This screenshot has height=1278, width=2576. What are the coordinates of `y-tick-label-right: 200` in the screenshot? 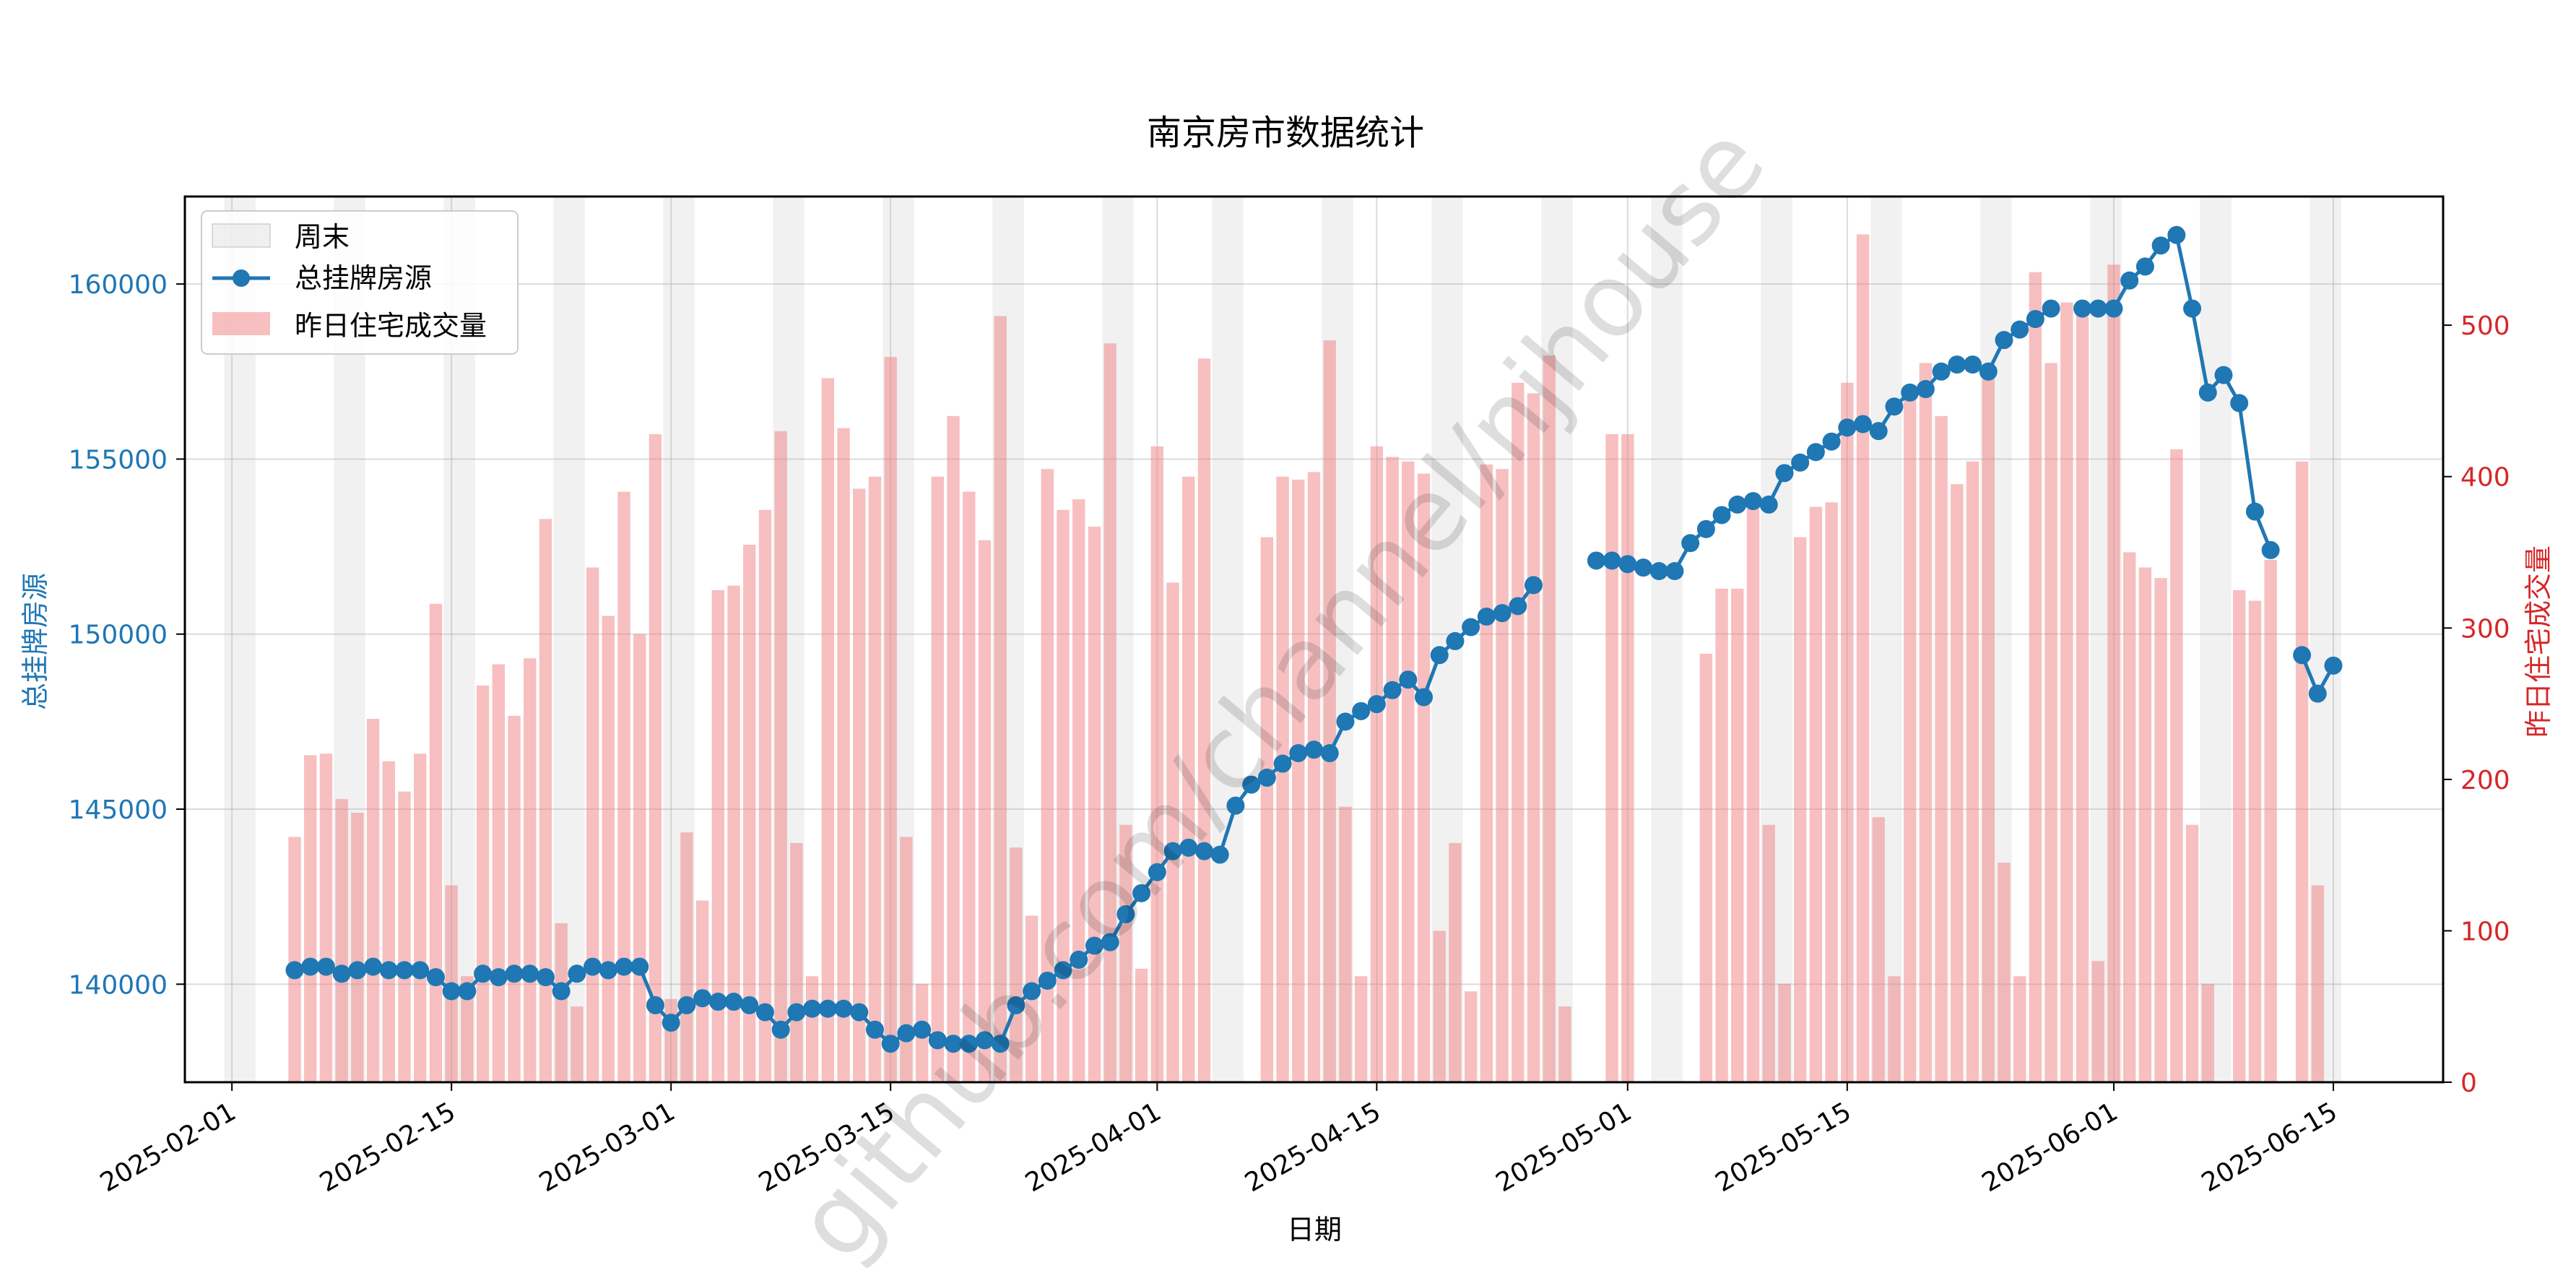 It's located at (2485, 780).